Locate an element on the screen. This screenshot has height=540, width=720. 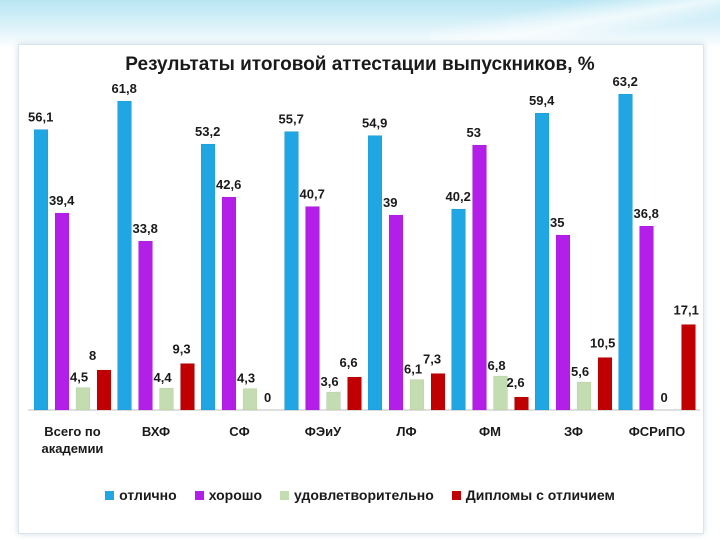
data-label-good-8: 36,8 is located at coordinates (646, 213).